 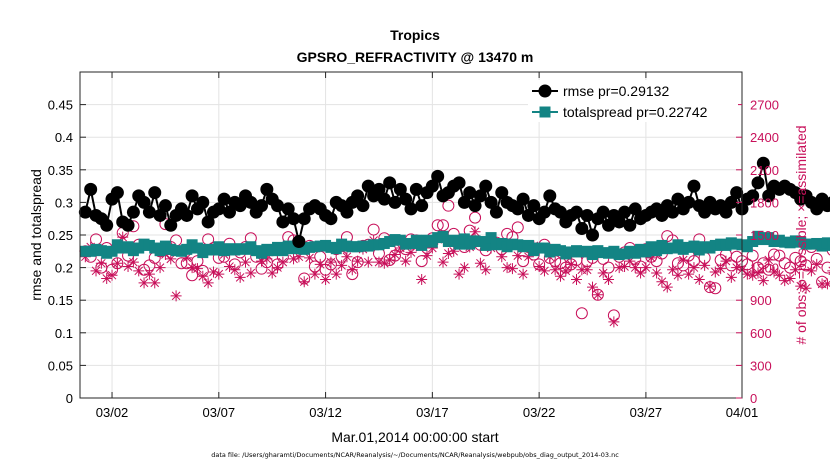 I want to click on y2-tick-label: 2400, so click(x=764, y=137).